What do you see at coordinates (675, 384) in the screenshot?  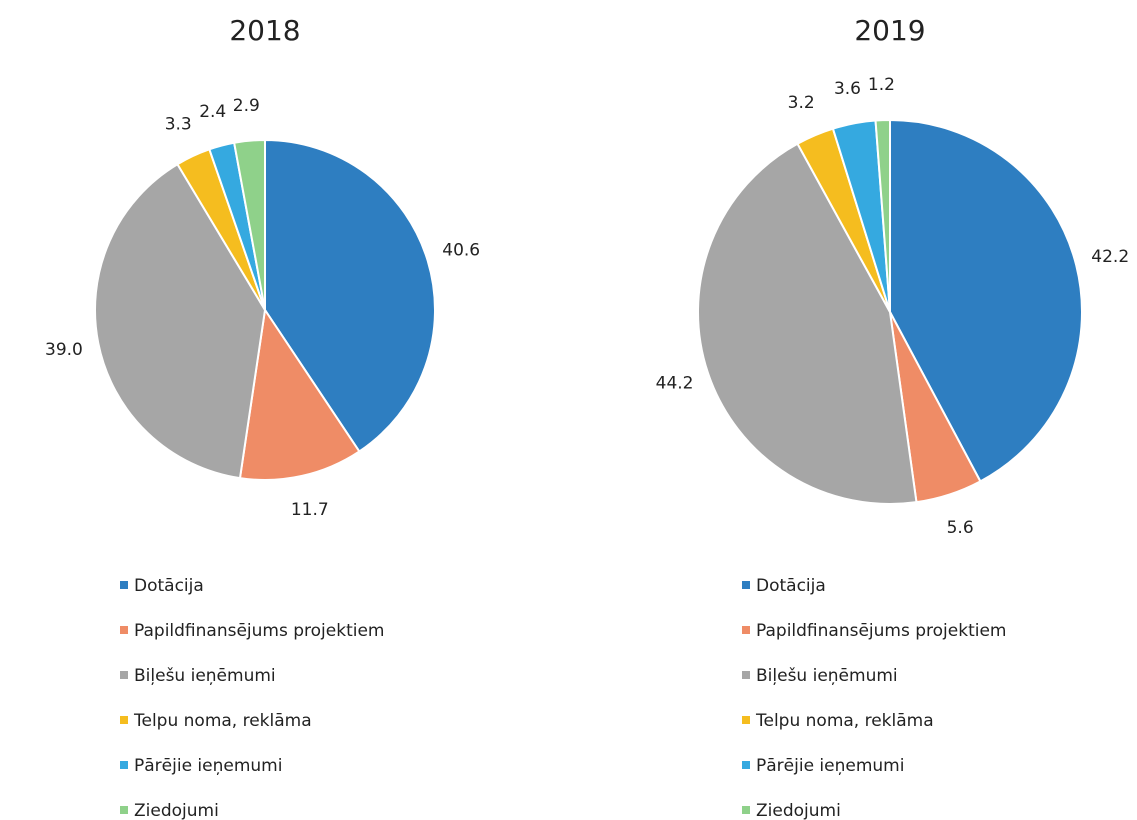 I see `data-label: 44.2` at bounding box center [675, 384].